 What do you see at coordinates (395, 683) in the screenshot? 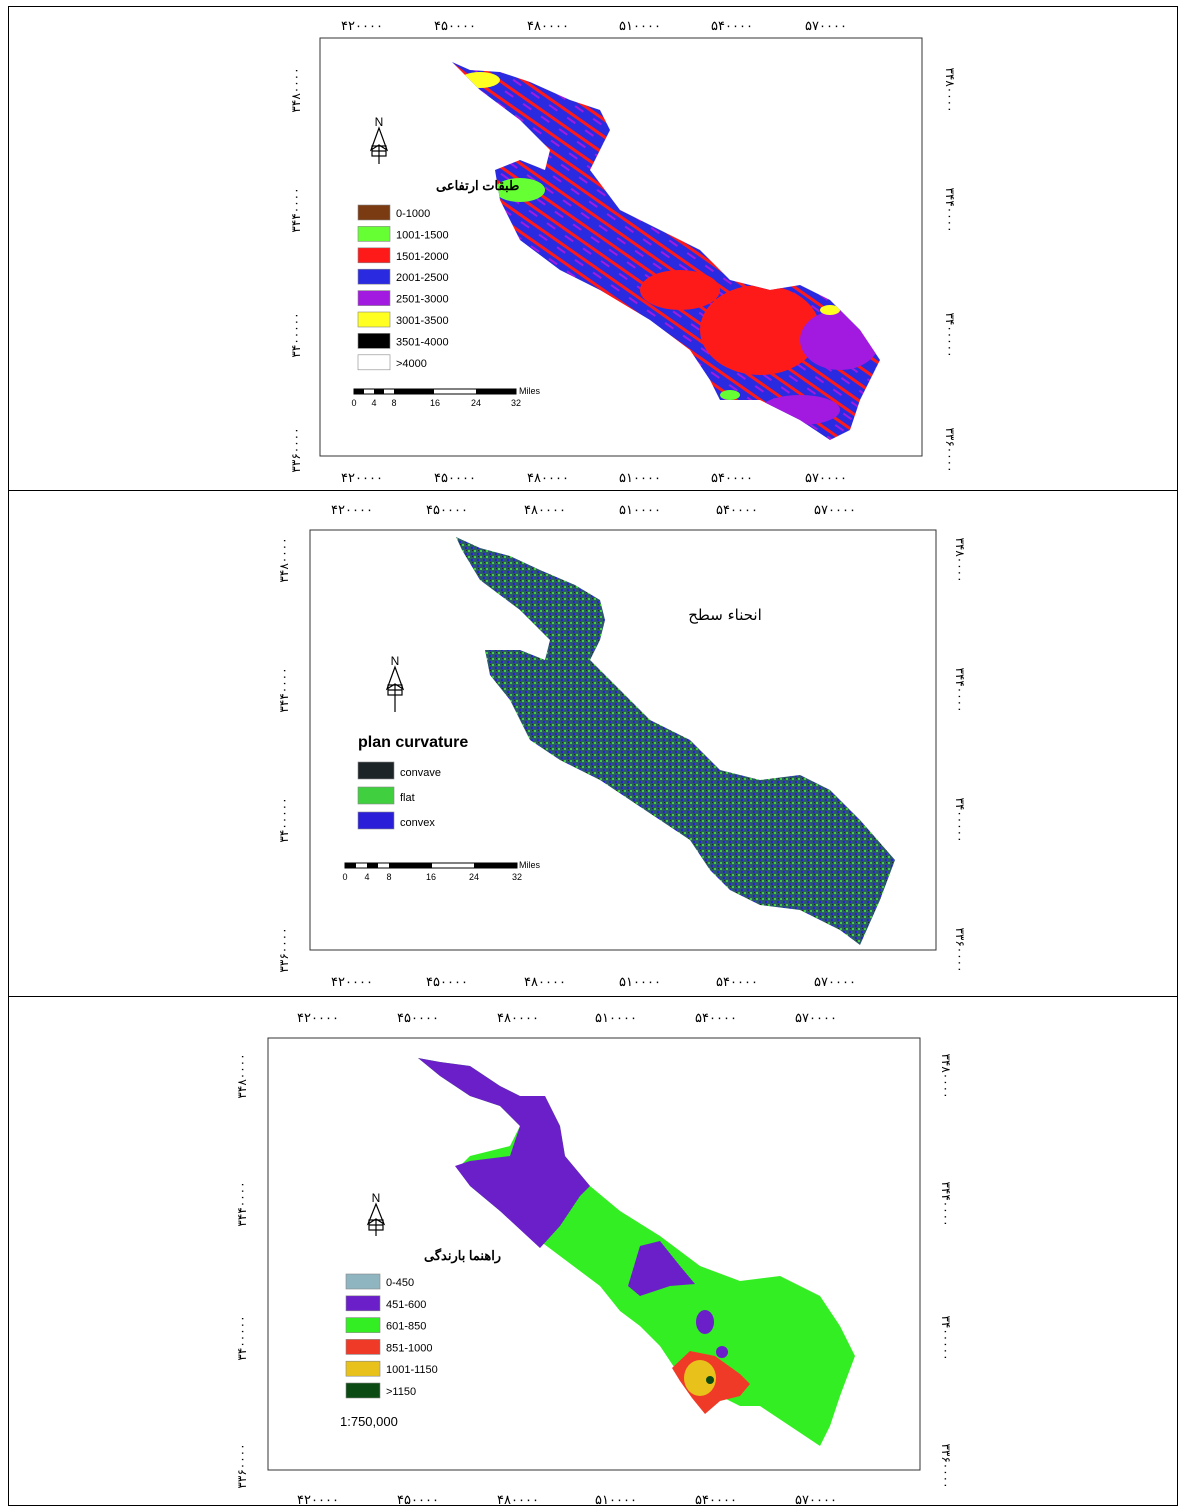
I see `north-arrow-icon: N` at bounding box center [395, 683].